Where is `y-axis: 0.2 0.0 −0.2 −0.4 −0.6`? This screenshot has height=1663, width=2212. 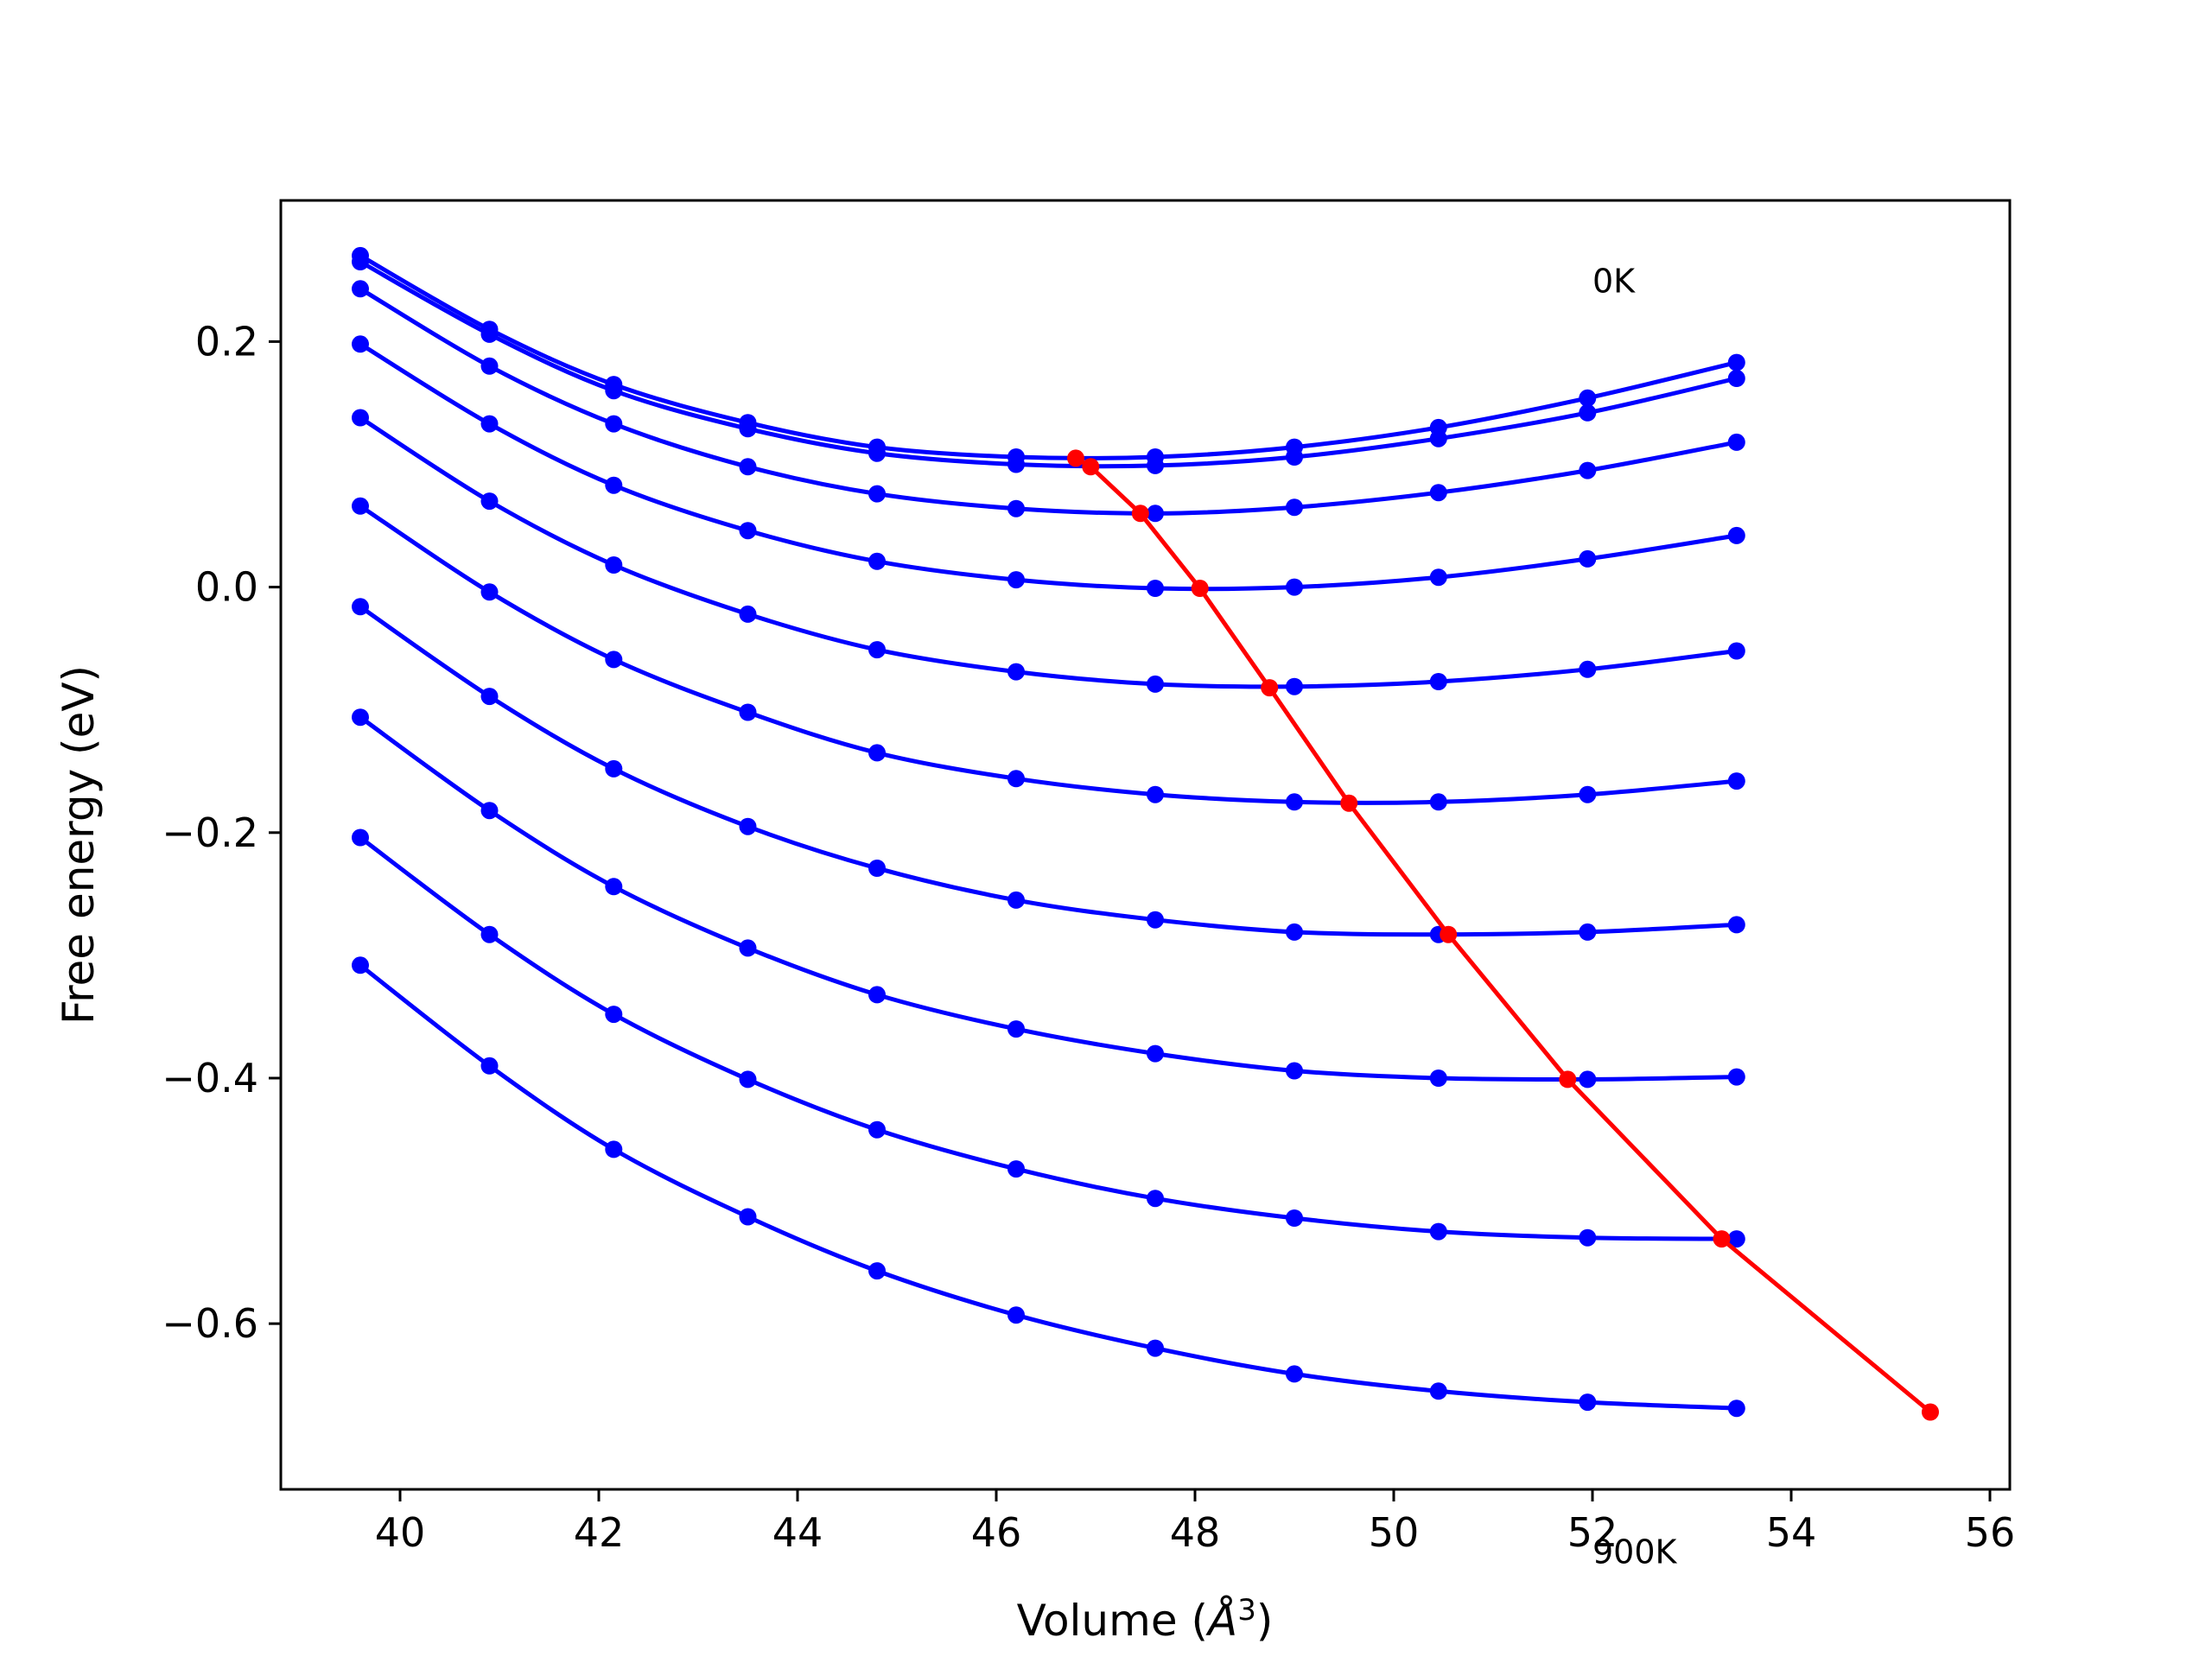
y-axis: 0.2 0.0 −0.2 −0.4 −0.6 is located at coordinates (221, 833).